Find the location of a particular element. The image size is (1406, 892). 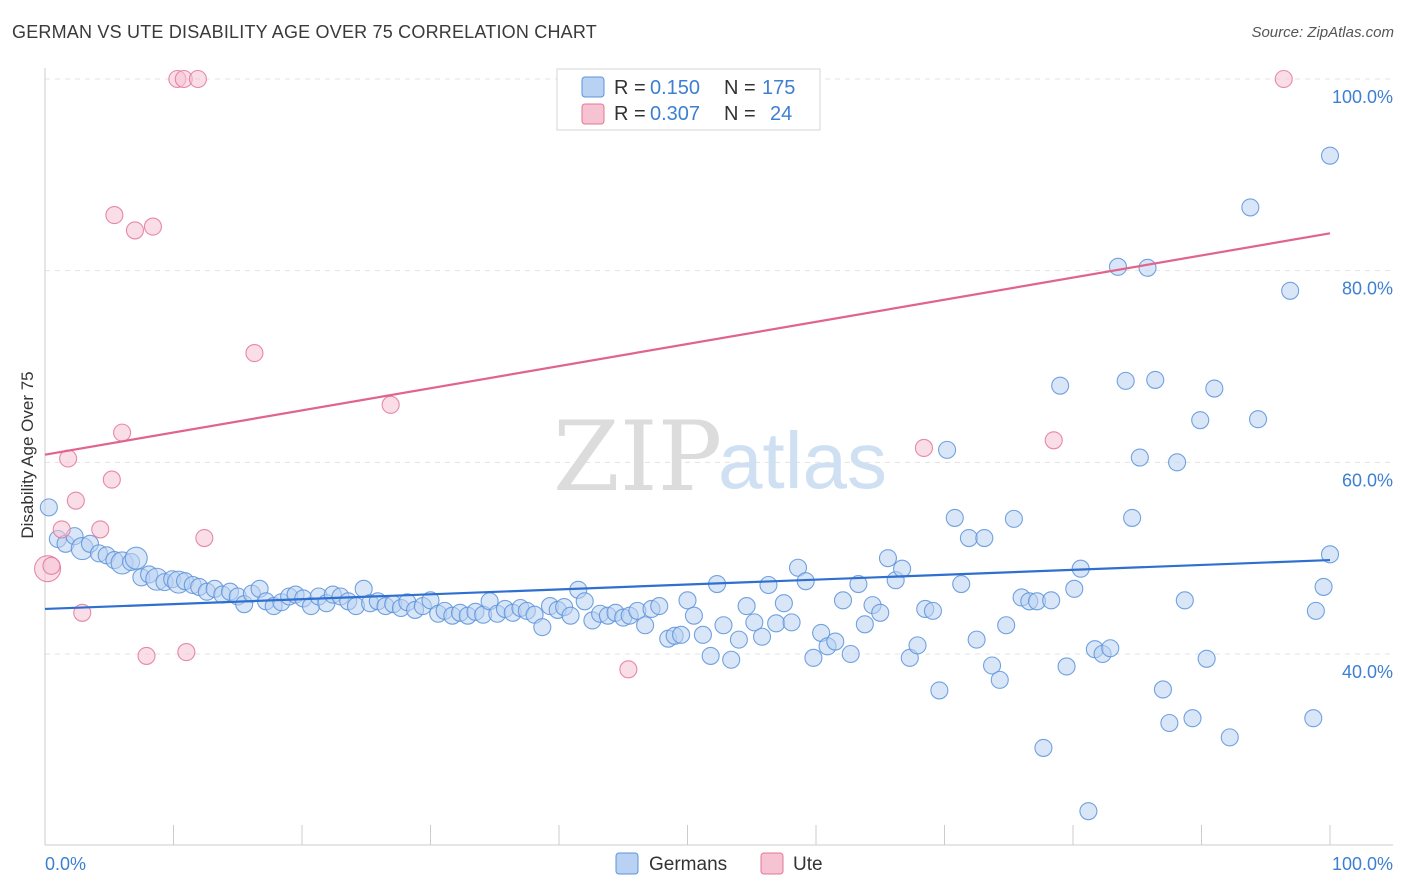

ute-swatch is located at coordinates (593, 114).